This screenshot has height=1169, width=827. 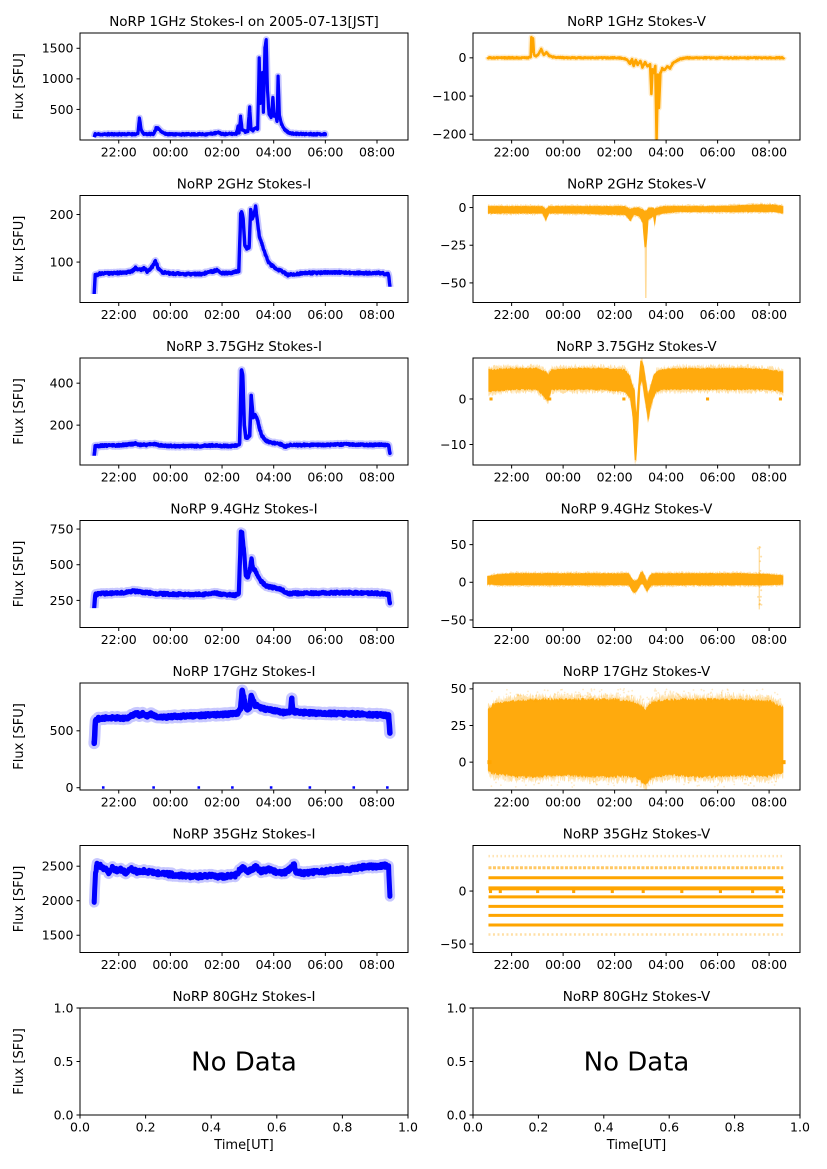 I want to click on plot-title: NoRP 1GHz Stokes-I on 2005-07-13[JST], so click(x=244, y=22).